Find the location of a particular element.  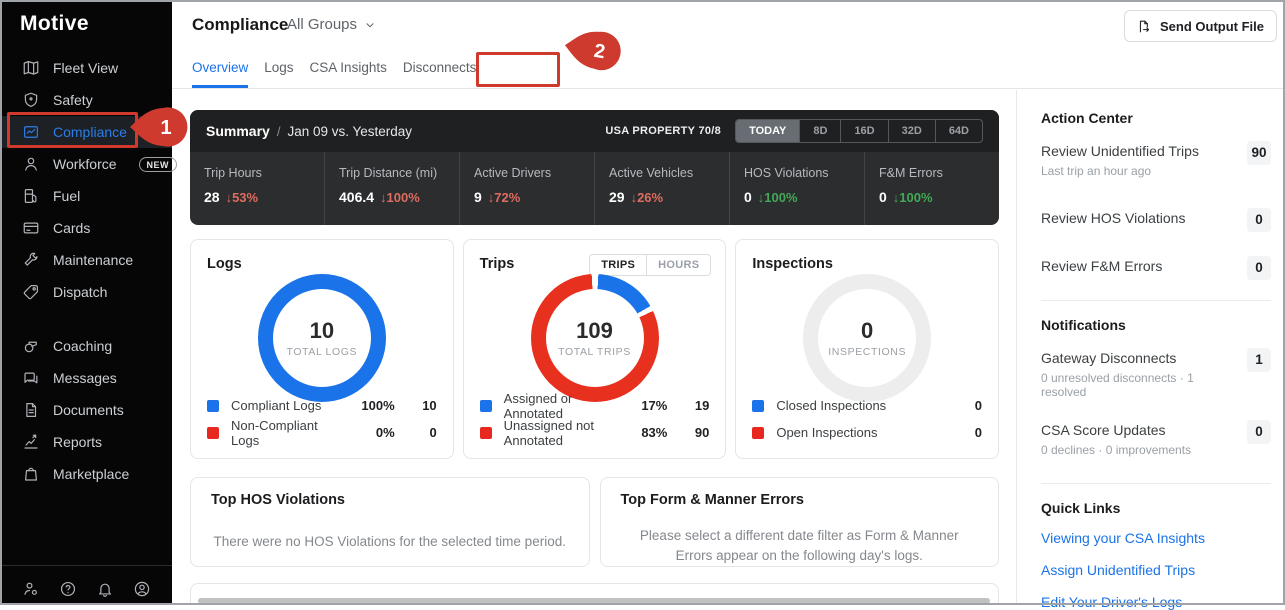

legend-open-inspections: Open Inspections 0 is located at coordinates (867, 432).